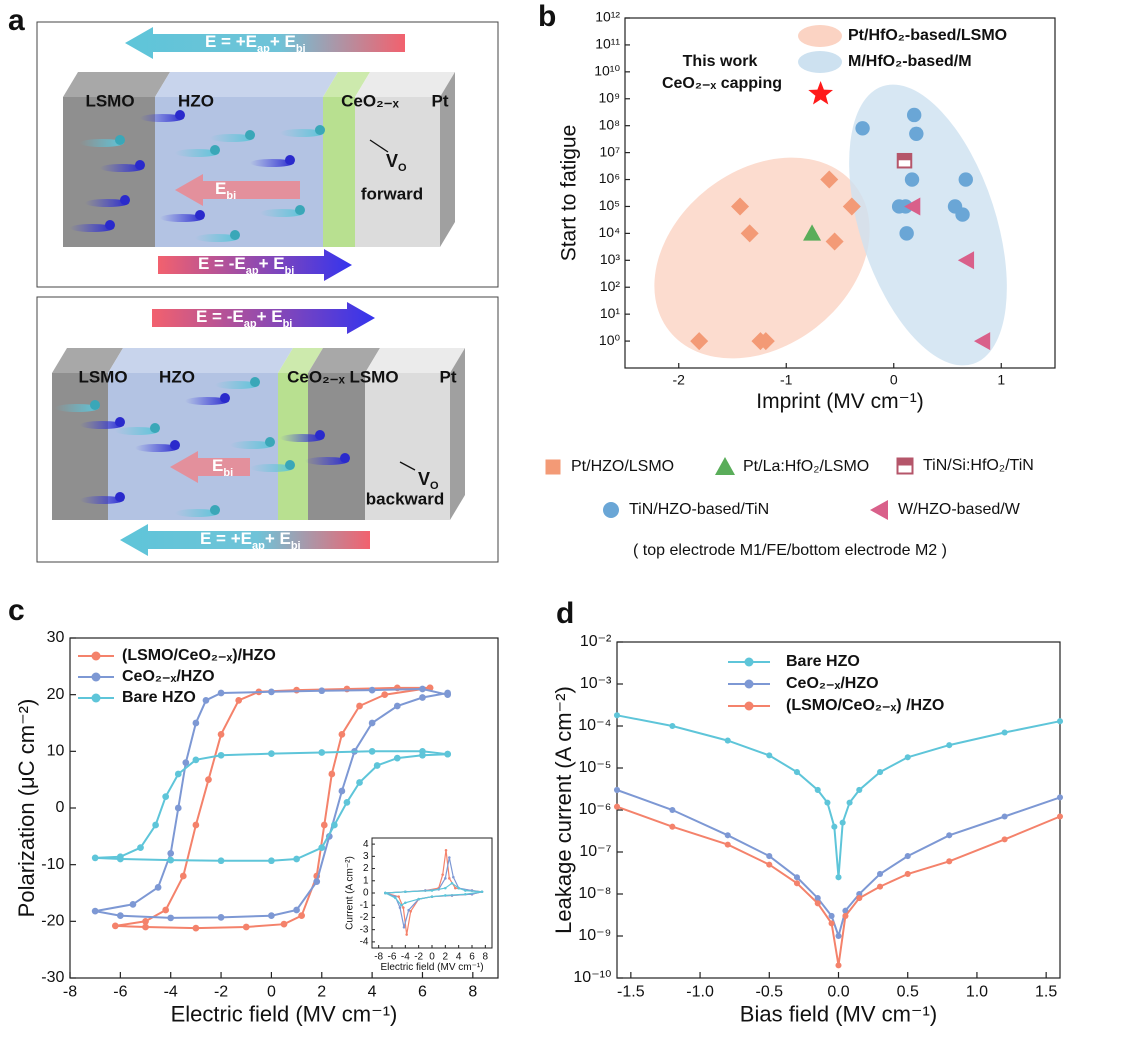 The image size is (1125, 1041). What do you see at coordinates (607, 17) in the screenshot?
I see `y-tick-label: 10¹²` at bounding box center [607, 17].